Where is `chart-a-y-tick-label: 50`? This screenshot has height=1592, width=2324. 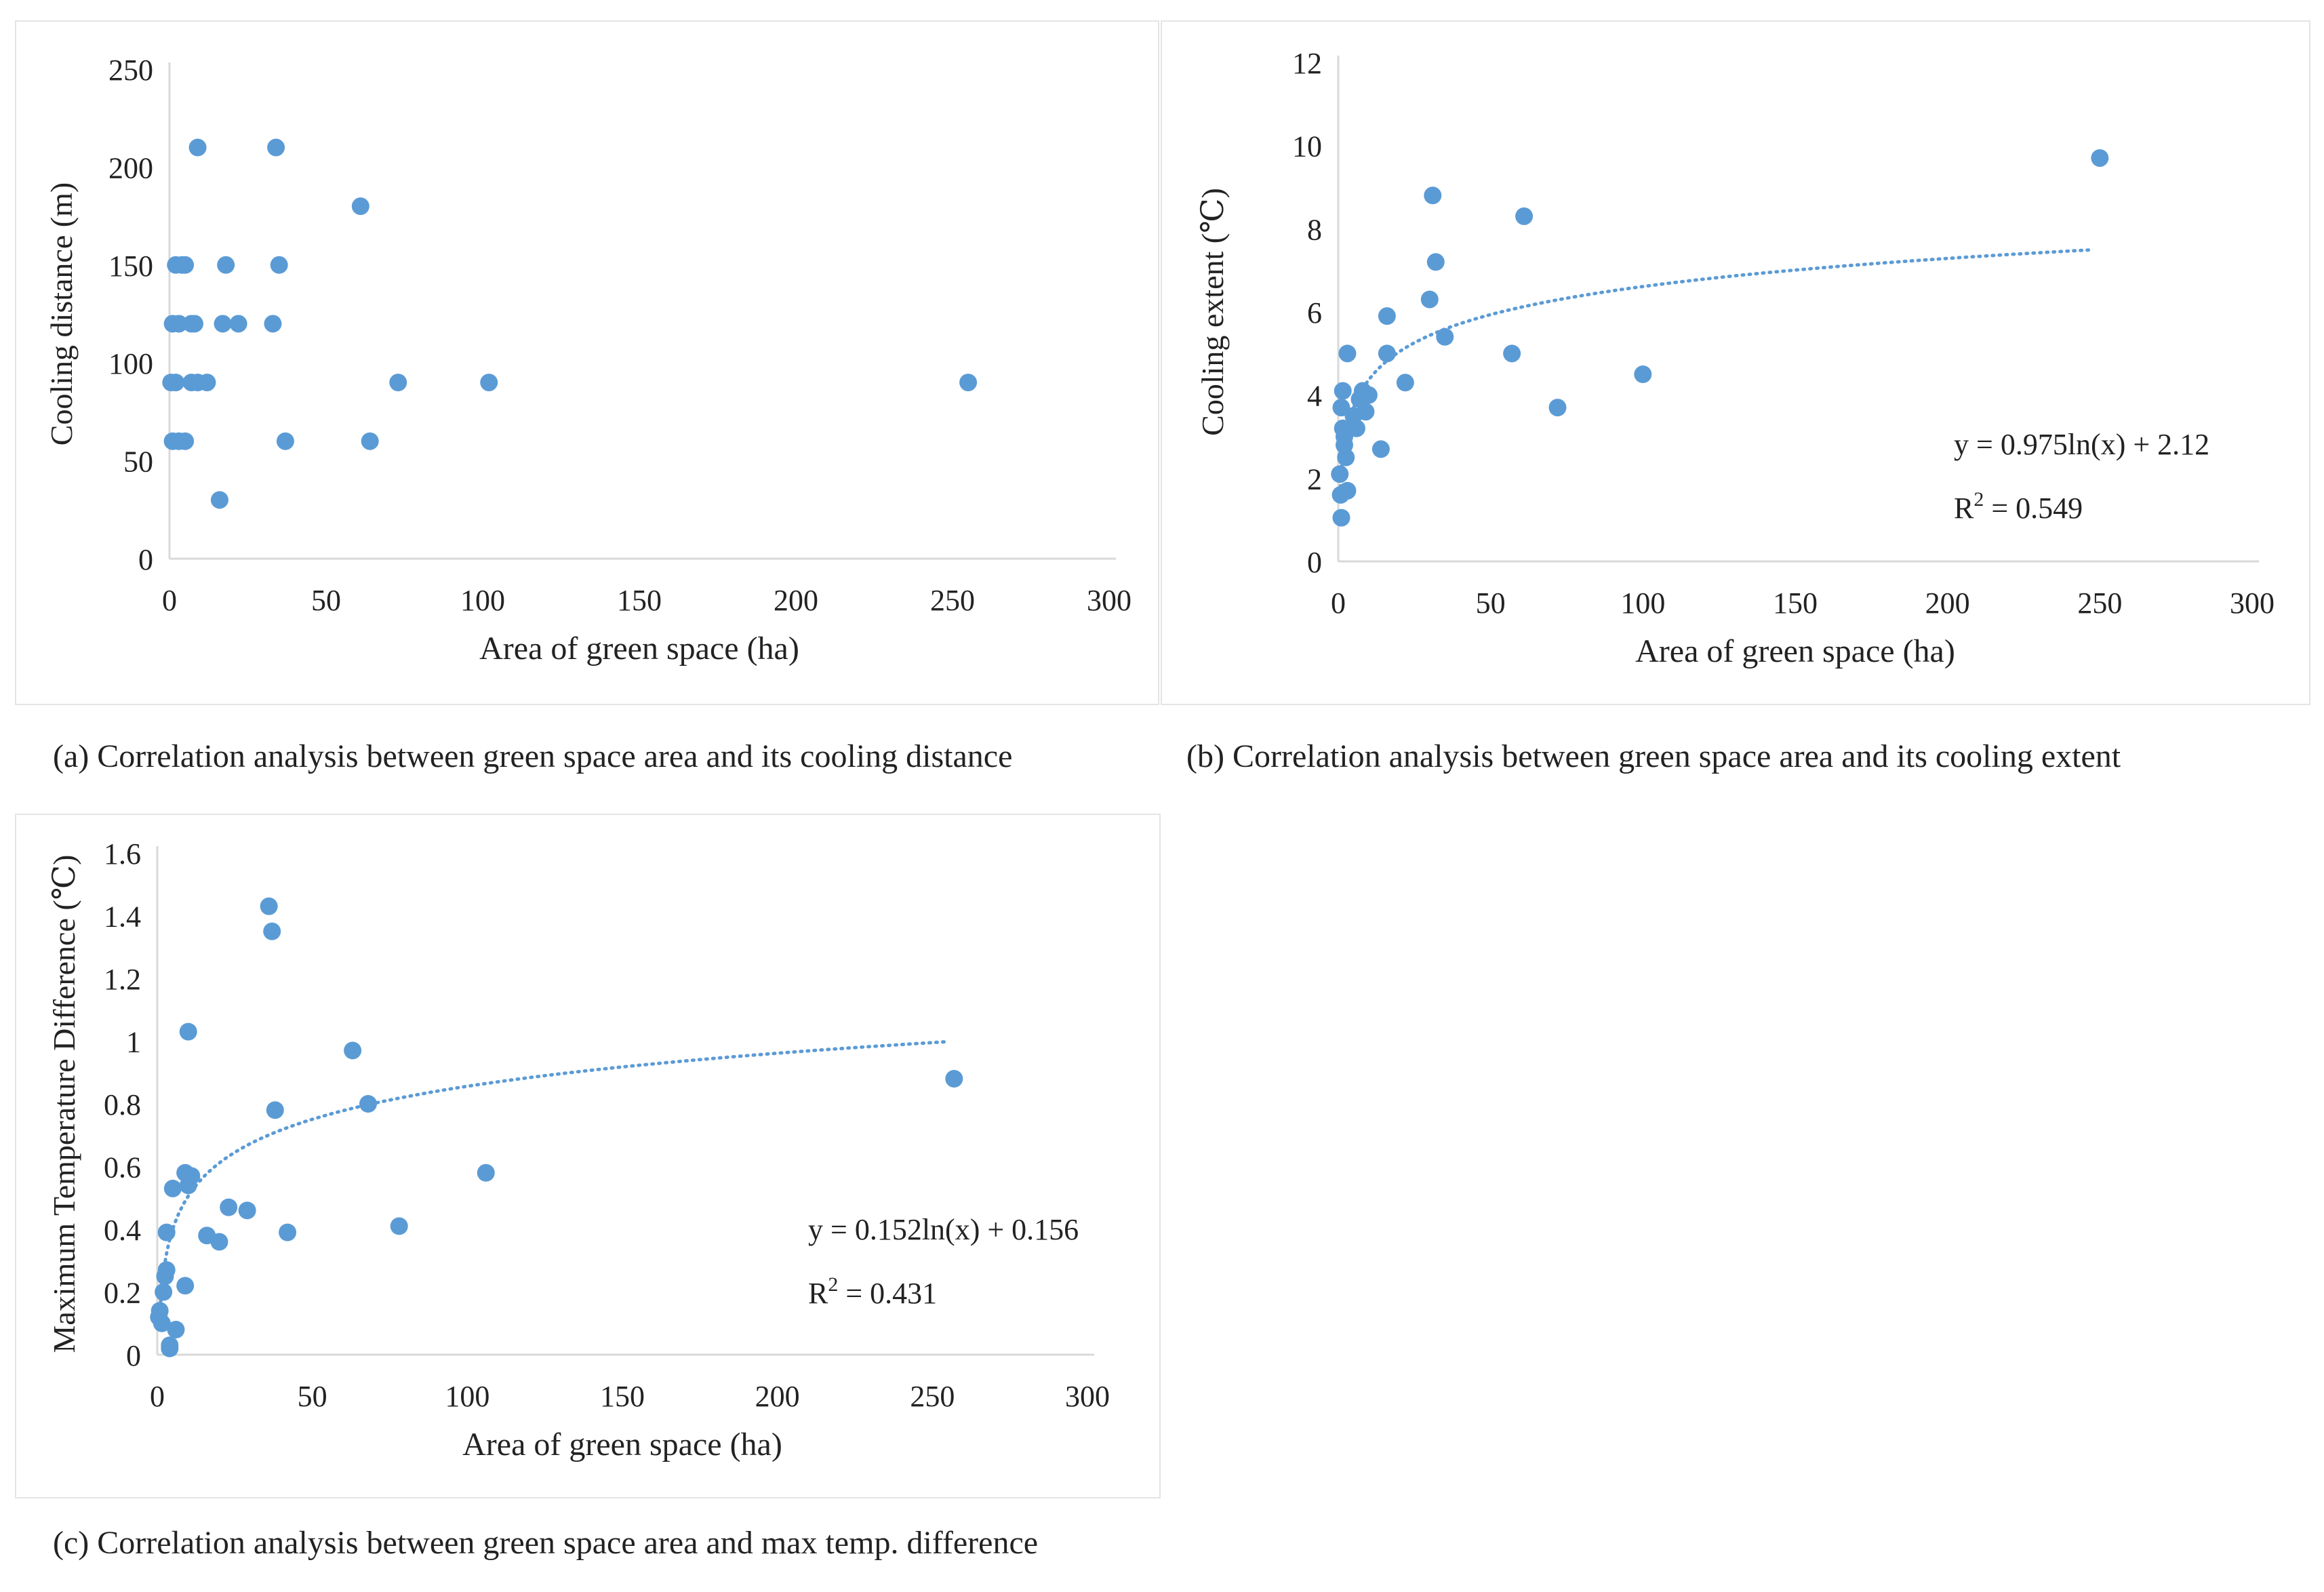 chart-a-y-tick-label: 50 is located at coordinates (138, 462).